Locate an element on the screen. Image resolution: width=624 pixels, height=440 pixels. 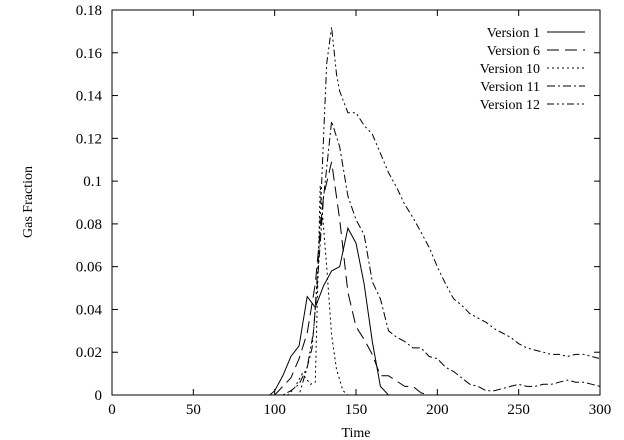
x-tick-label: 50 is located at coordinates (193, 410).